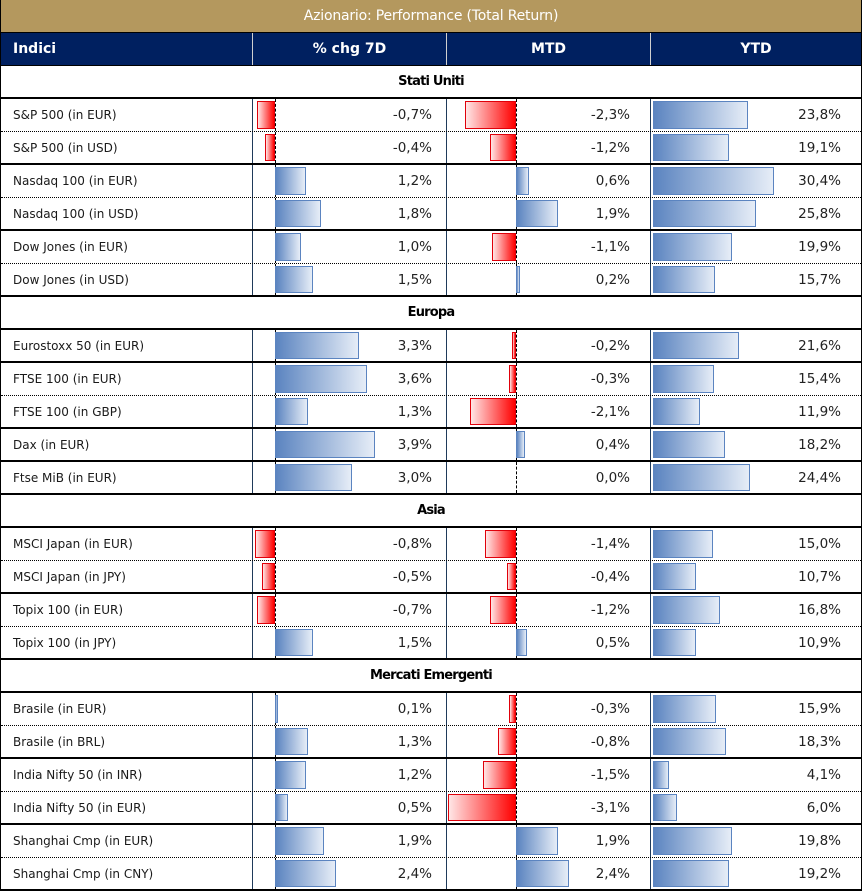 The width and height of the screenshot is (863, 893). I want to click on index-name: Brasile (in BRL), so click(127, 741).